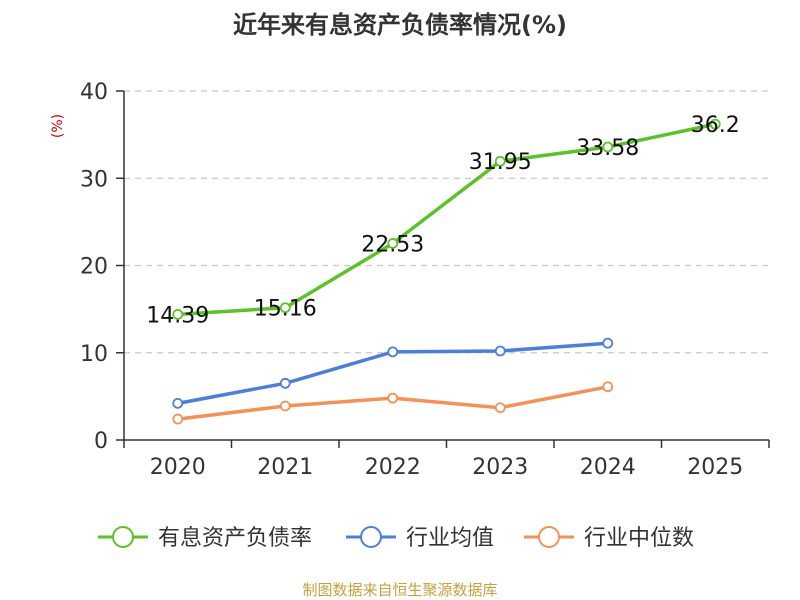 The height and width of the screenshot is (600, 800). Describe the element at coordinates (94, 92) in the screenshot. I see `y-tick-label: 40` at that location.